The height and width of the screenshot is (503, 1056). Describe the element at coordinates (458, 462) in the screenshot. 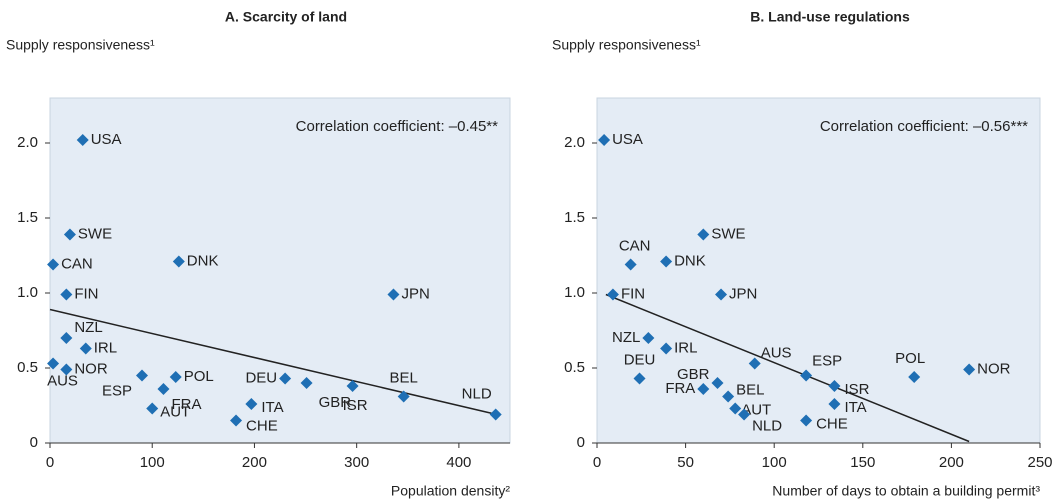

I see `x-tick-label: 400` at that location.